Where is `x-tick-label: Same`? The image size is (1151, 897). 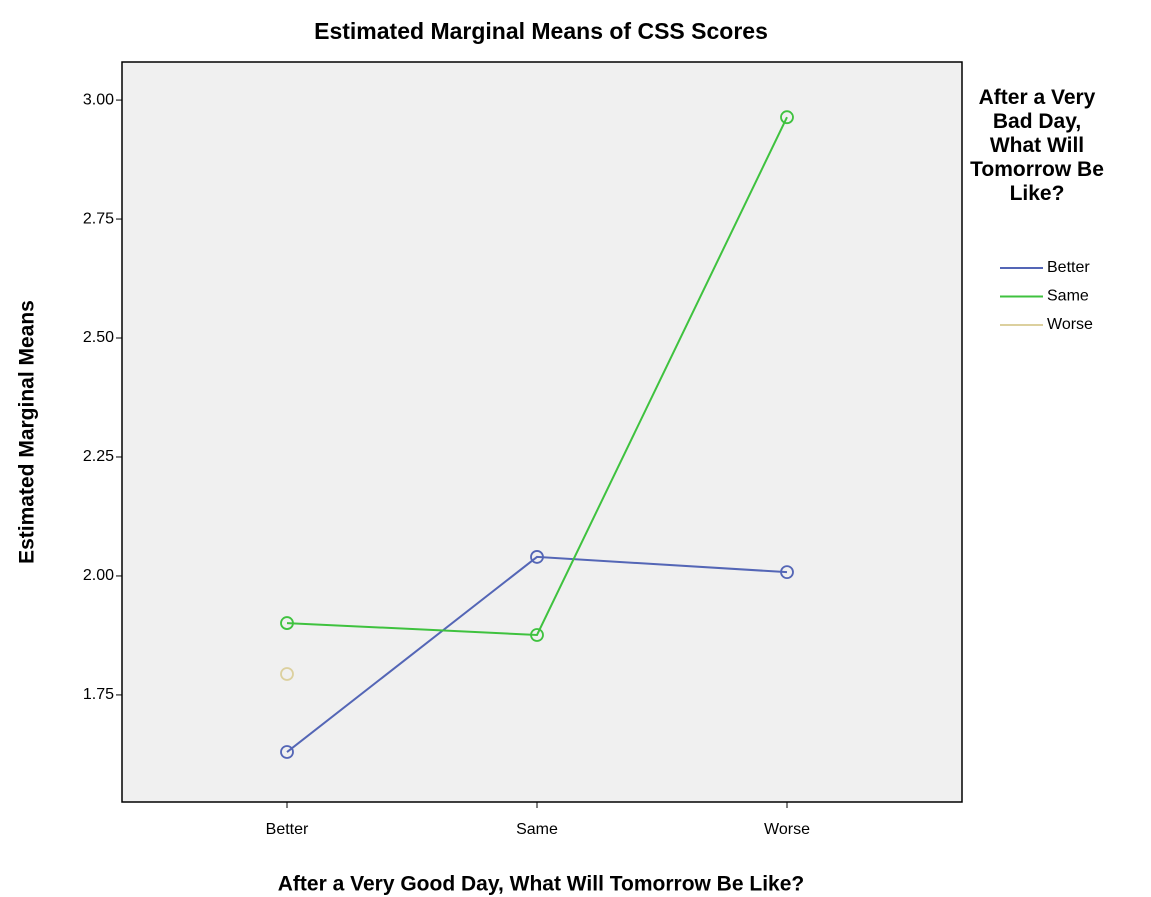
x-tick-label: Same is located at coordinates (537, 829).